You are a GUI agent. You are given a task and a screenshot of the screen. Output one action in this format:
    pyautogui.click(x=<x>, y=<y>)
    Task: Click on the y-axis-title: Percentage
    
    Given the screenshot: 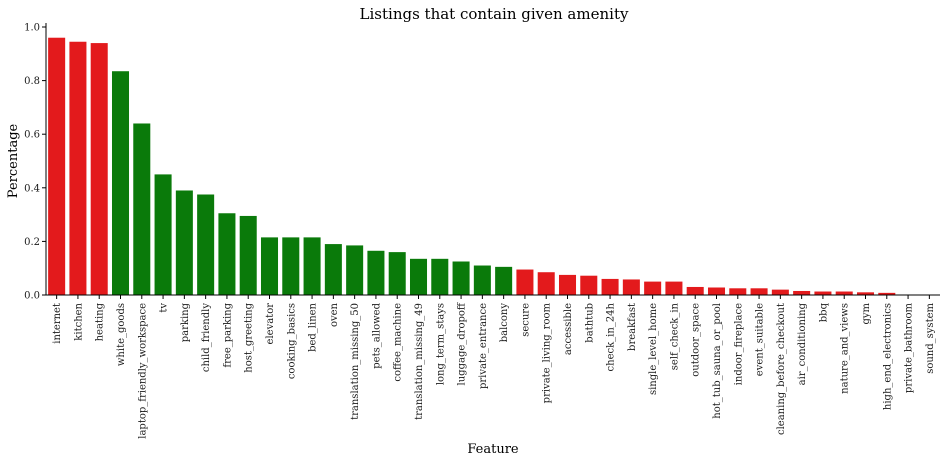 What is the action you would take?
    pyautogui.click(x=13, y=160)
    